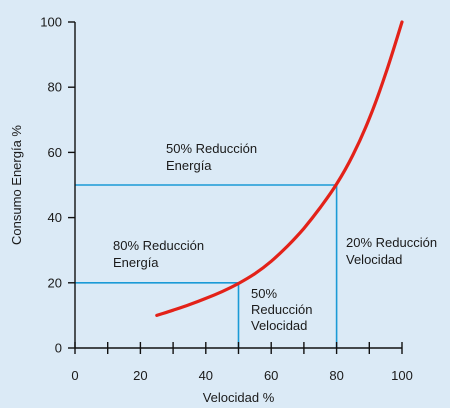 Image resolution: width=450 pixels, height=408 pixels. Describe the element at coordinates (211, 157) in the screenshot. I see `annotation-0: 50% Reducción Energía` at that location.